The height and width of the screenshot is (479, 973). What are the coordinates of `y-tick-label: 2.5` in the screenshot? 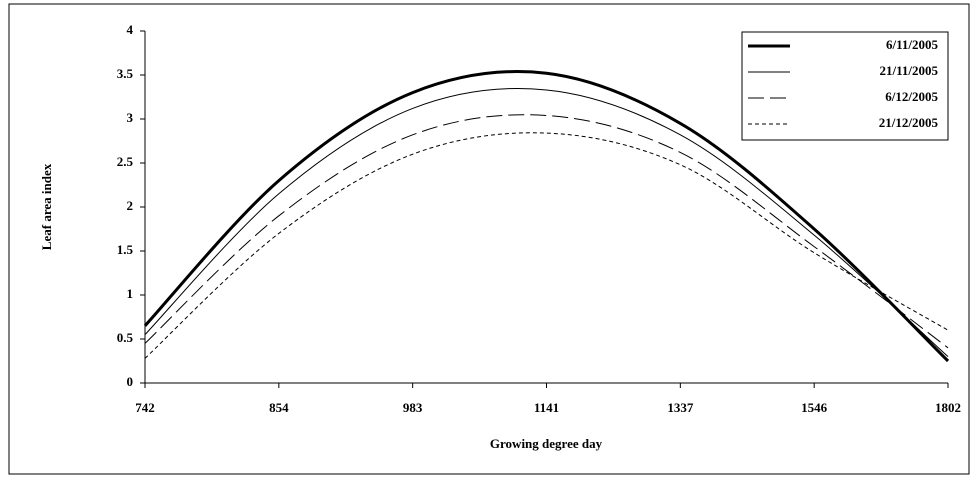 It's located at (125, 161).